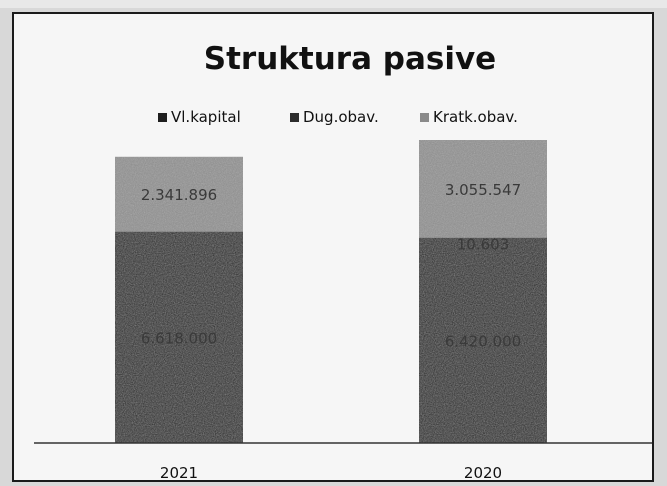 Image resolution: width=667 pixels, height=486 pixels. I want to click on data-label-2021-series-1: 6.618.000, so click(179, 338).